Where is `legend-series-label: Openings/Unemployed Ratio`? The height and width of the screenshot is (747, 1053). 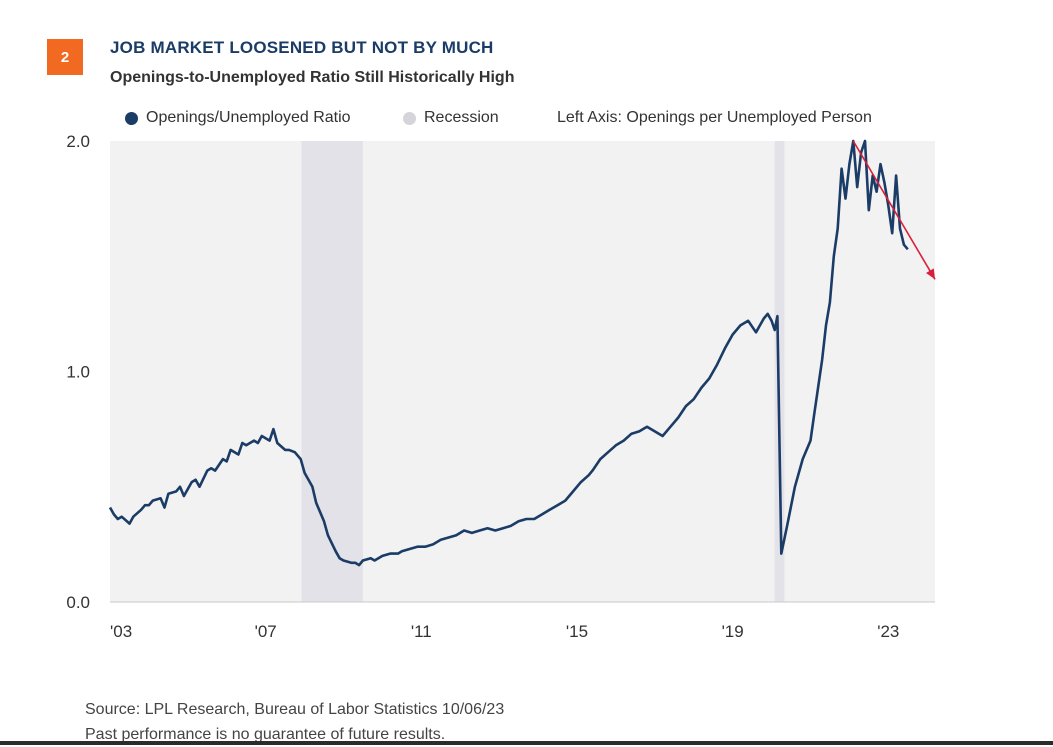 legend-series-label: Openings/Unemployed Ratio is located at coordinates (248, 117).